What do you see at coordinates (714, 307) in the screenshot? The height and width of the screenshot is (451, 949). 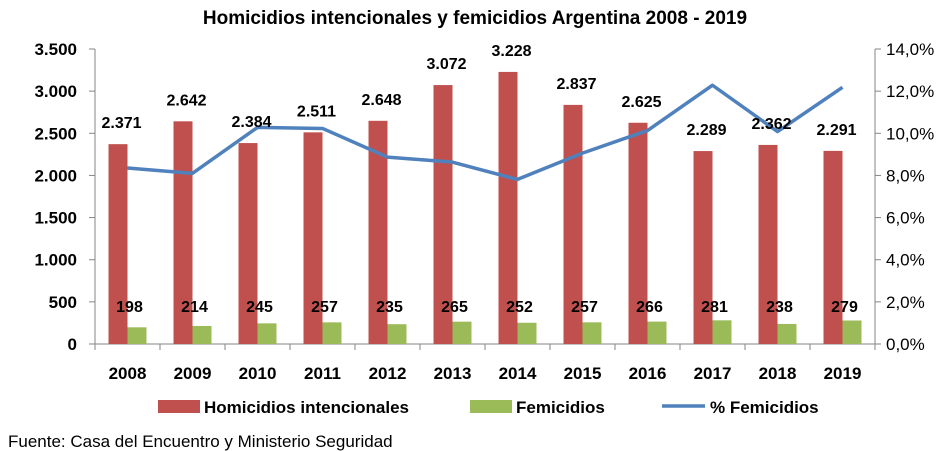 I see `data-label-femicidios: 281` at bounding box center [714, 307].